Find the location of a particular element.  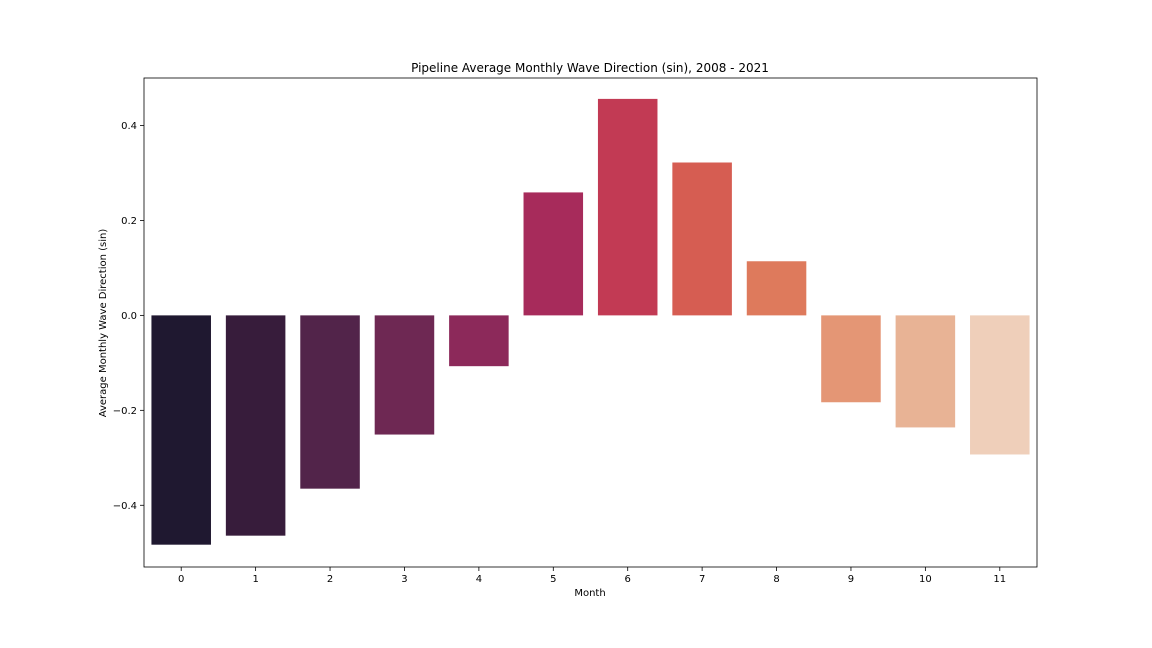

x-tick-label: 1 is located at coordinates (255, 579).